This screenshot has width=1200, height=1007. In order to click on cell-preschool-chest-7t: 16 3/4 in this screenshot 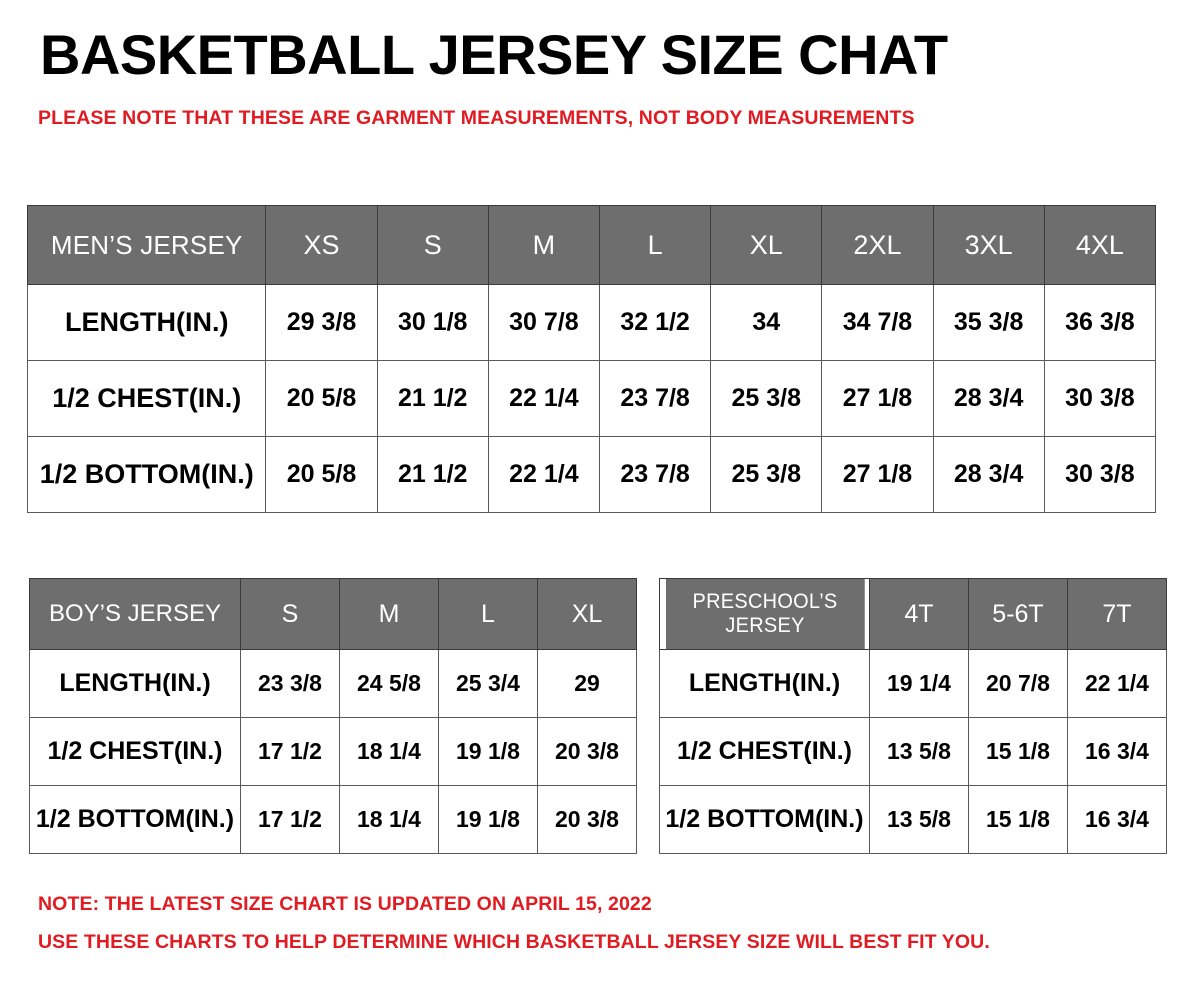, I will do `click(1117, 751)`.